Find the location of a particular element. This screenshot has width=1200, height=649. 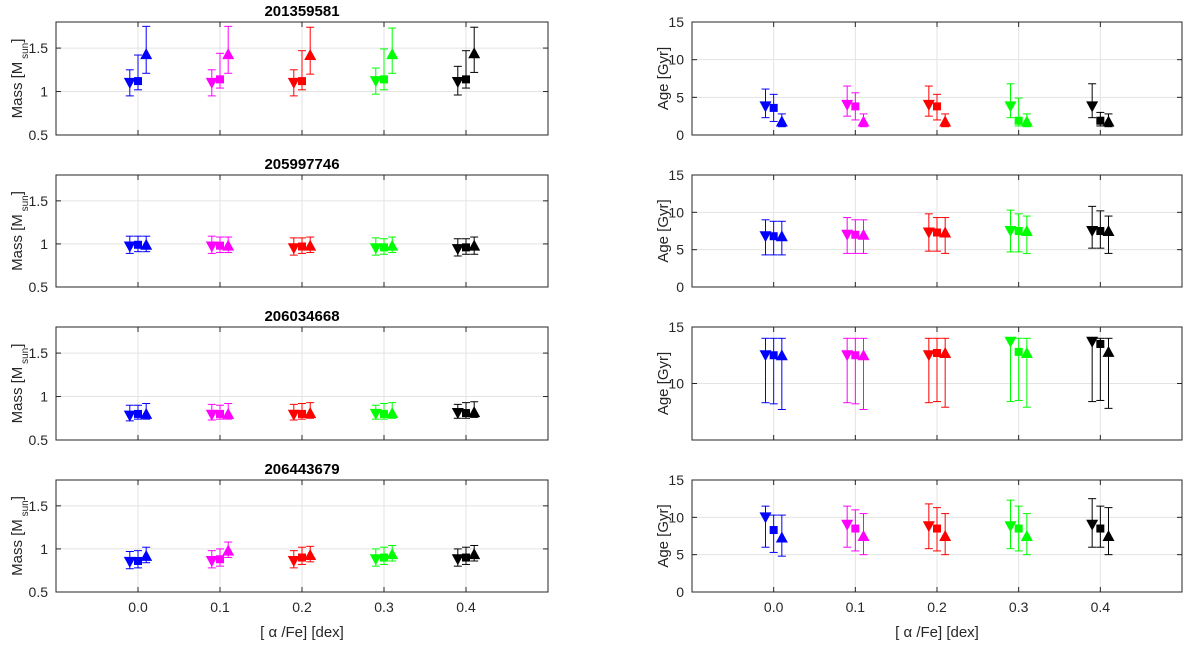

y-tick-label: 10 is located at coordinates (676, 384).